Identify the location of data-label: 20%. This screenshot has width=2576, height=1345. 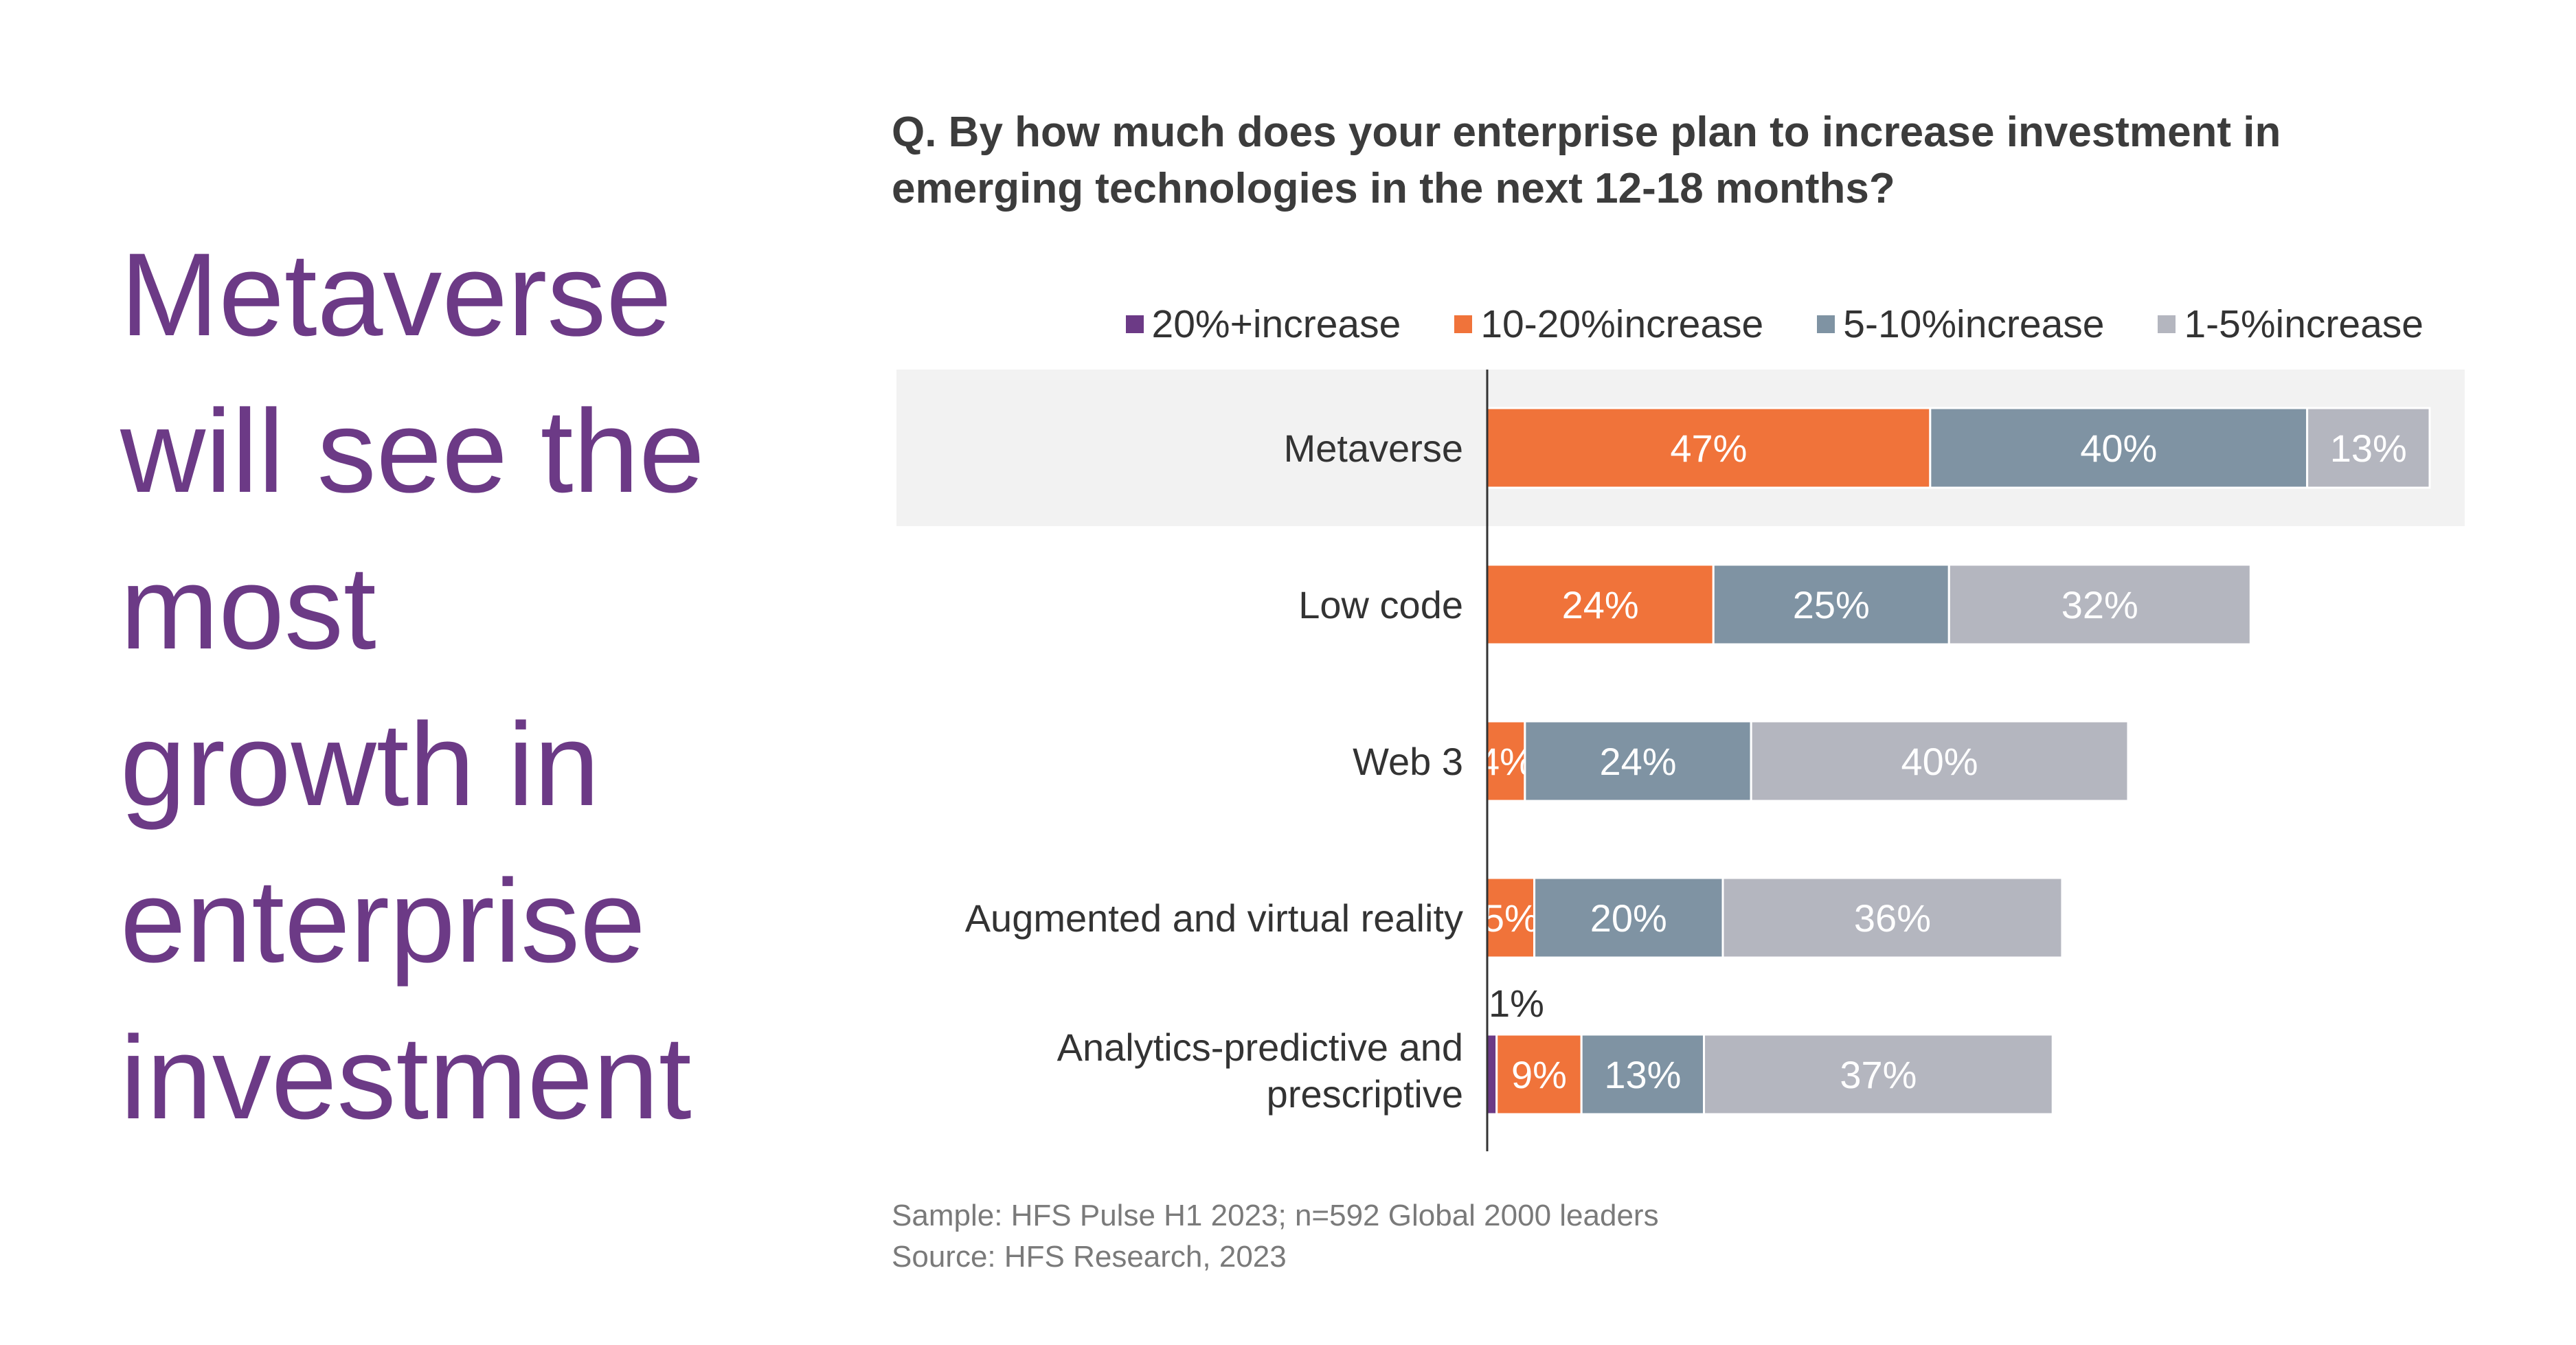
(1628, 918).